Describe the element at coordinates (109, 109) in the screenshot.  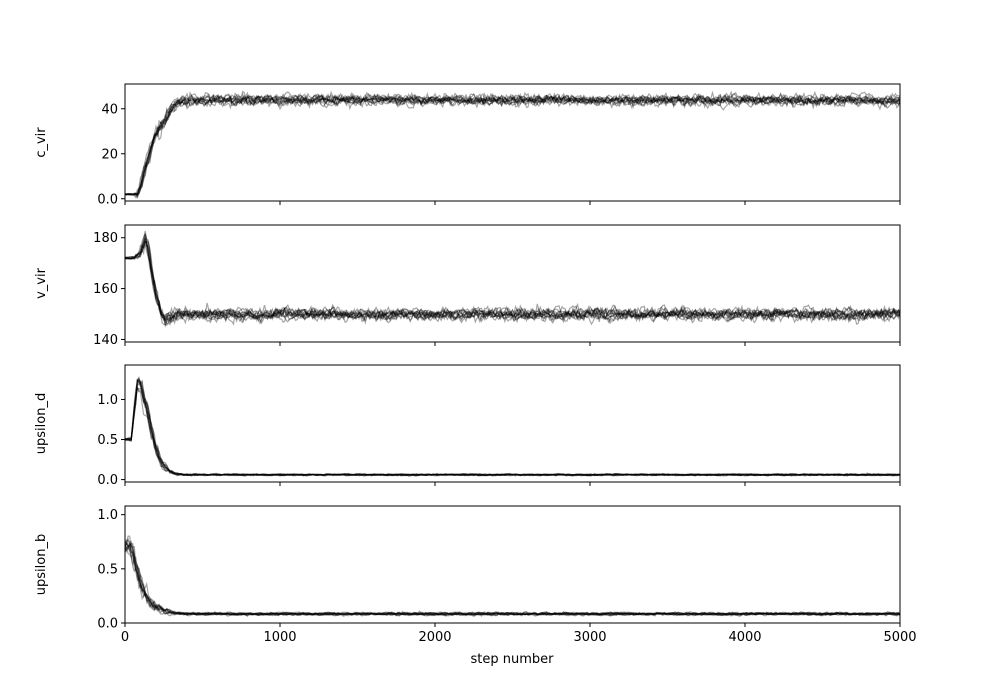
I see `y-tick-label: 40` at that location.